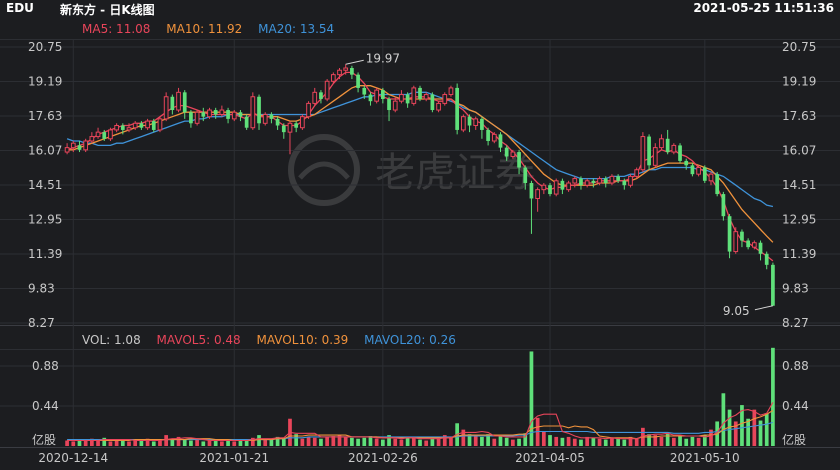 Image resolution: width=840 pixels, height=470 pixels. What do you see at coordinates (73, 458) in the screenshot?
I see `date-tick: 2020-12-14` at bounding box center [73, 458].